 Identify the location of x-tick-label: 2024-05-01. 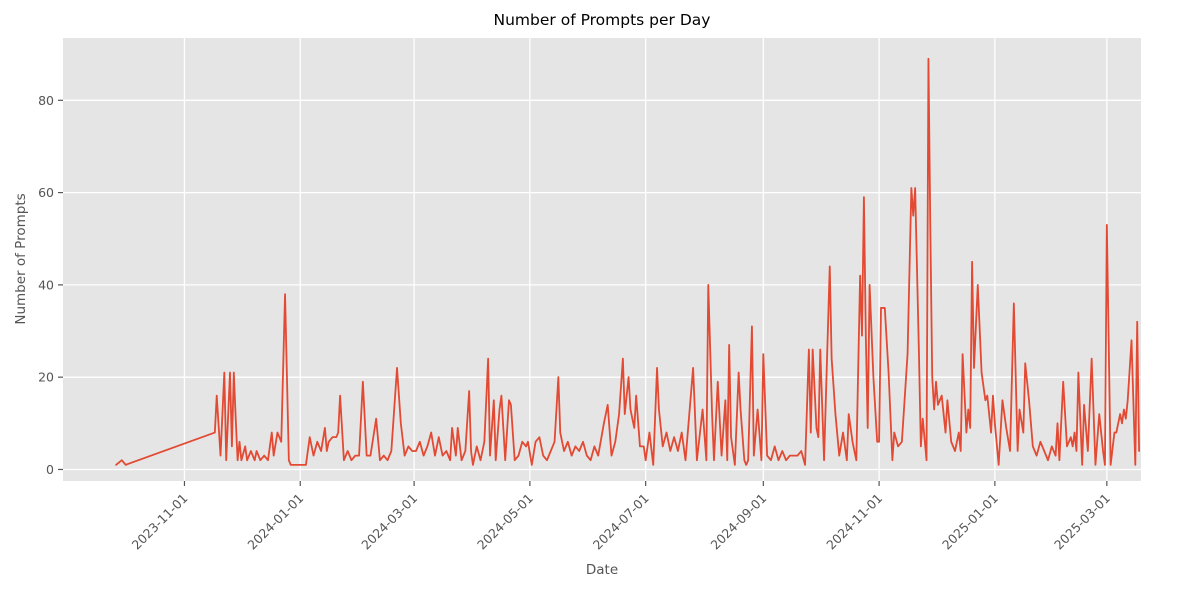
(505, 522).